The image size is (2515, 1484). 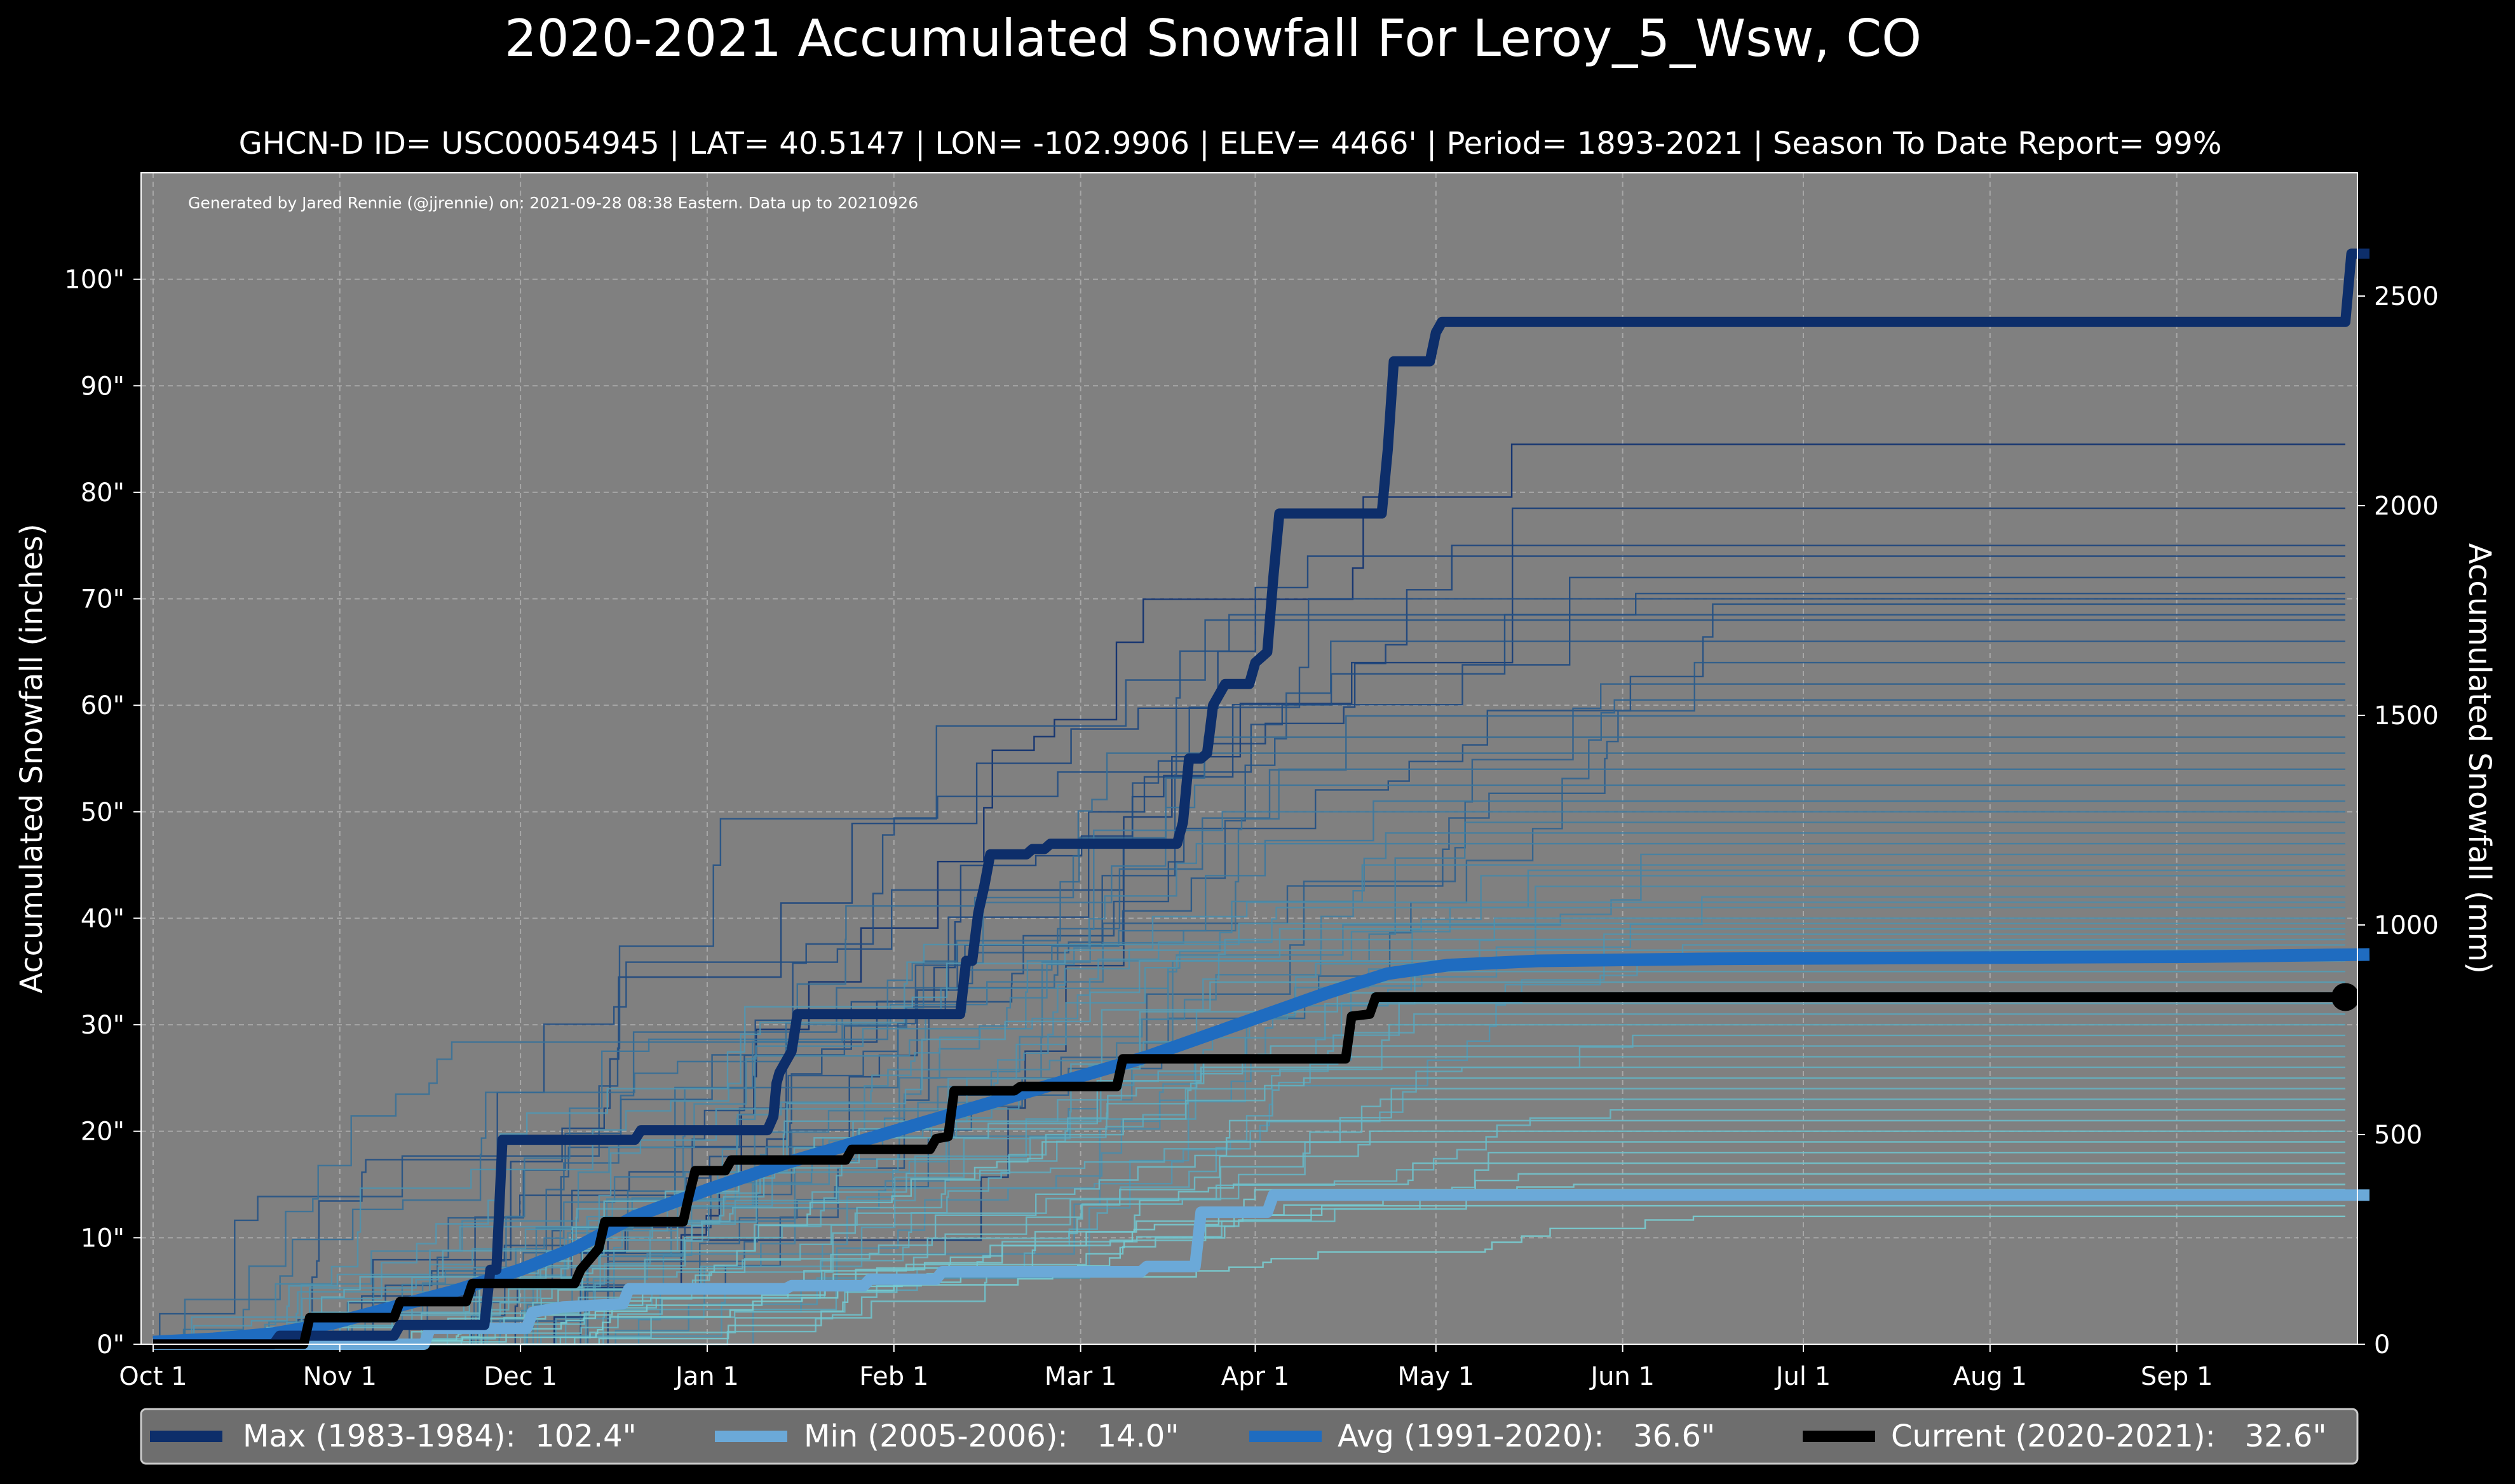 I want to click on y-tick-label-right: 2000, so click(x=2406, y=506).